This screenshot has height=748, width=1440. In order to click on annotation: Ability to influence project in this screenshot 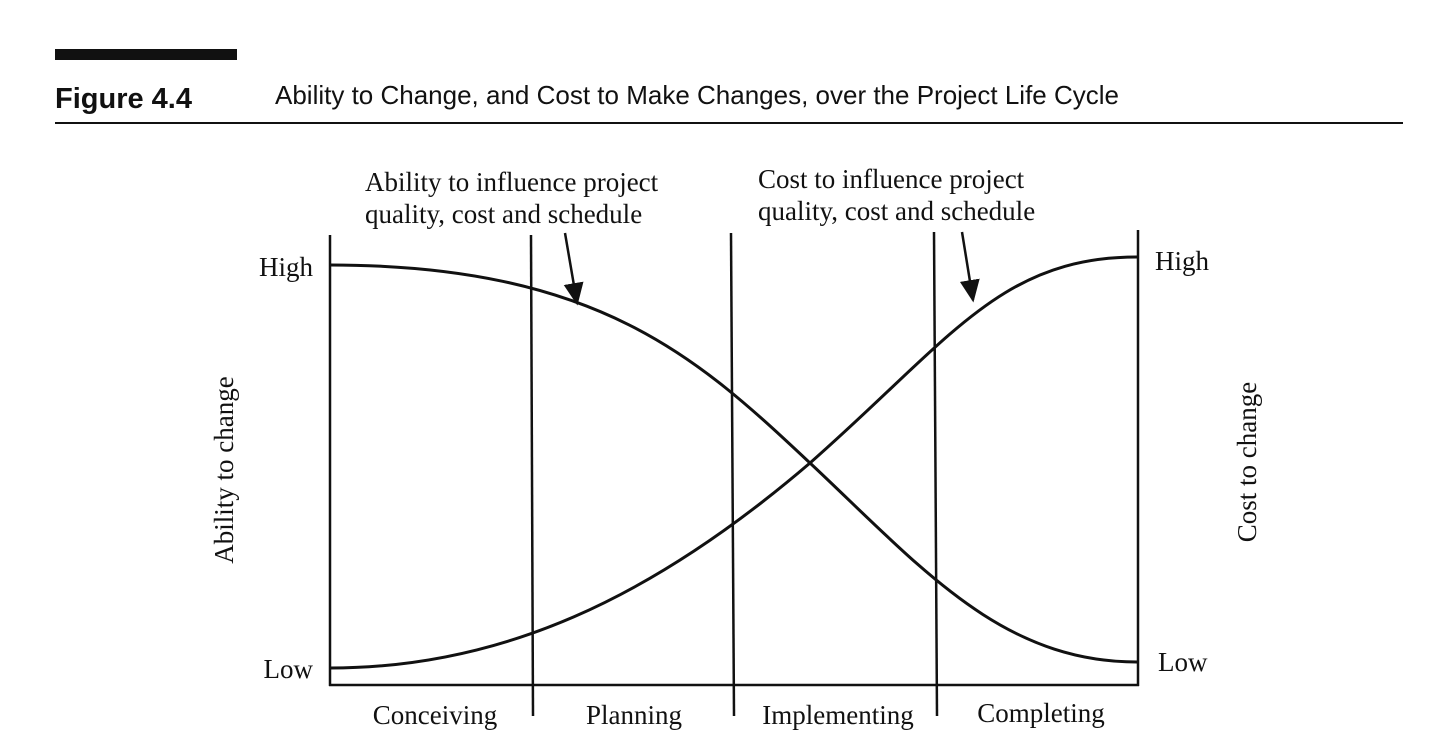, I will do `click(512, 182)`.